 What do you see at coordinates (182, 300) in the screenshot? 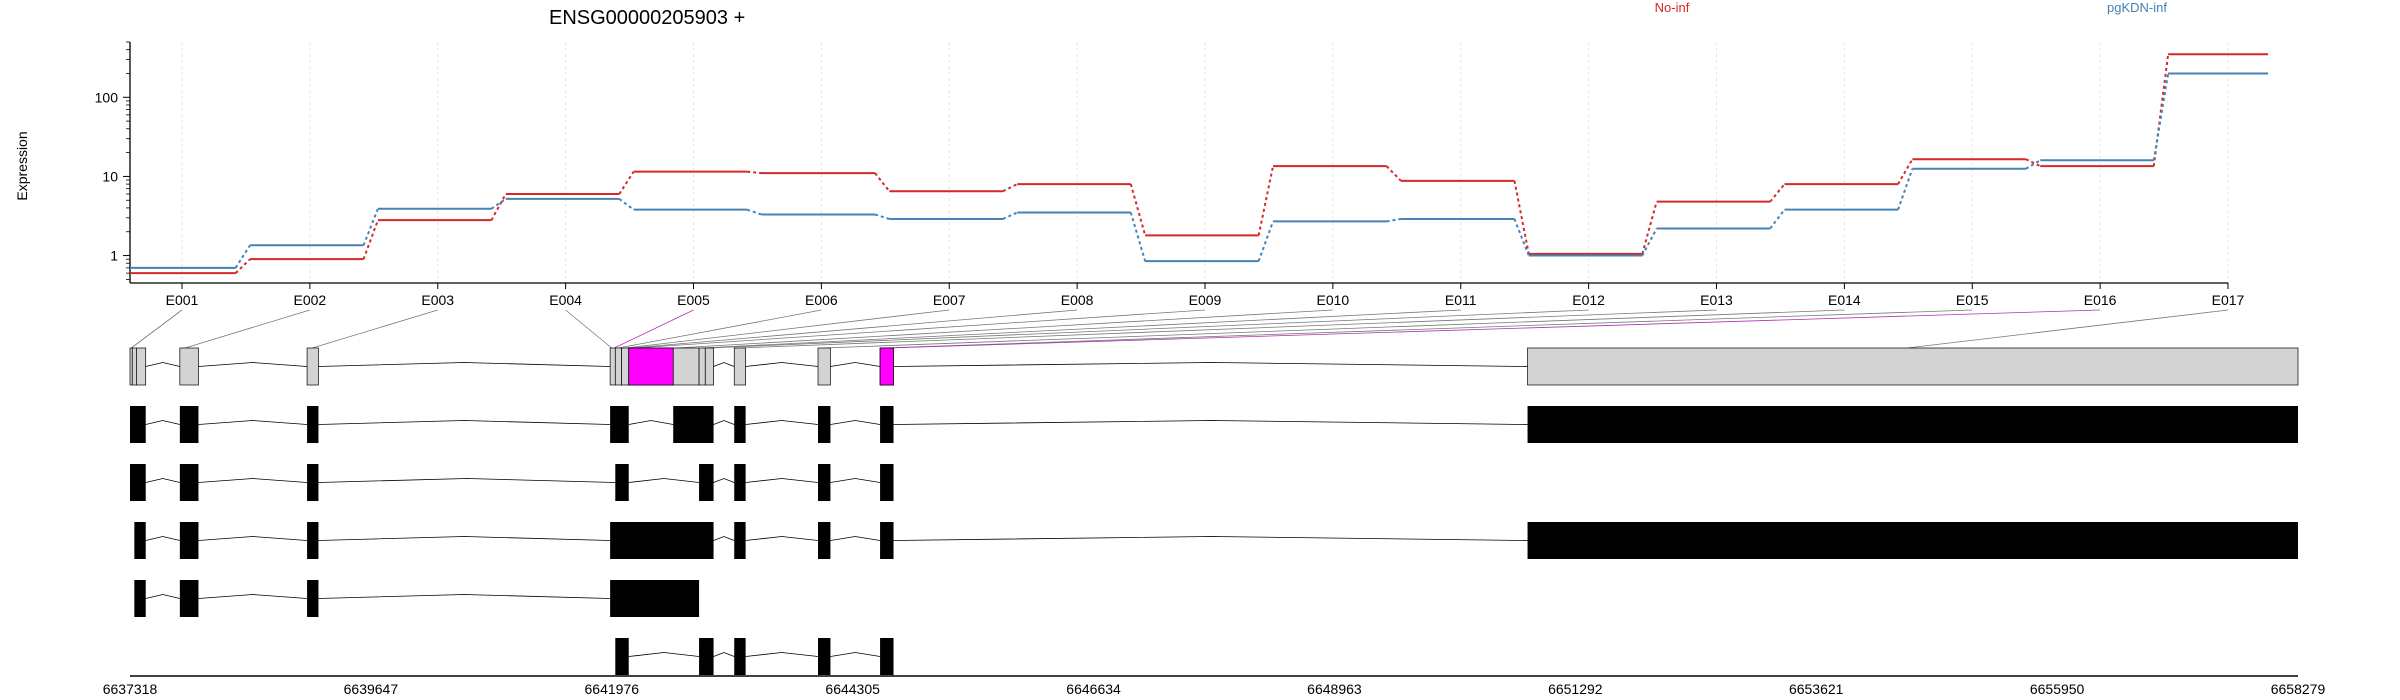
I see `x-tick-label-E001: E001` at bounding box center [182, 300].